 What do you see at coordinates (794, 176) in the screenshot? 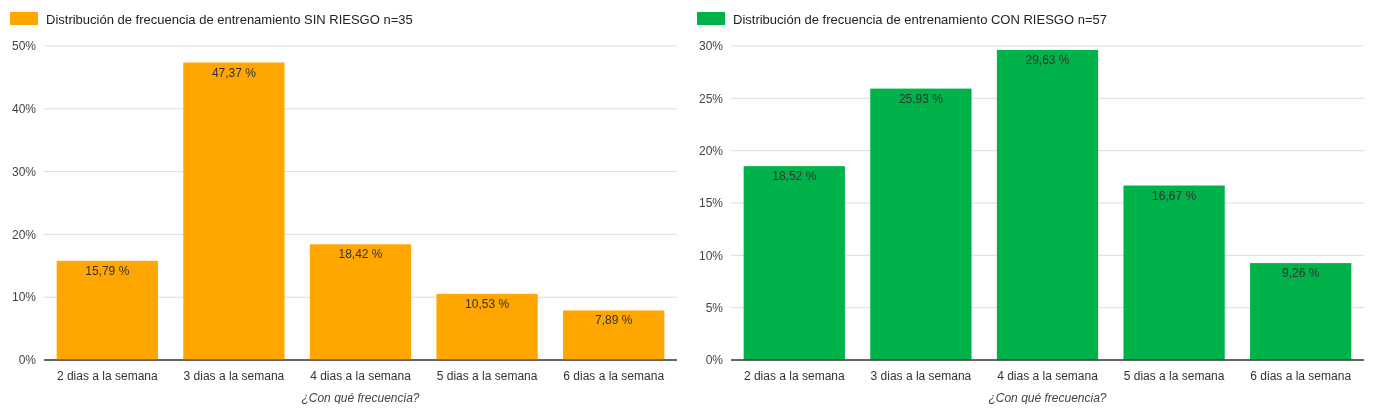
I see `data-label: 18,52 %` at bounding box center [794, 176].